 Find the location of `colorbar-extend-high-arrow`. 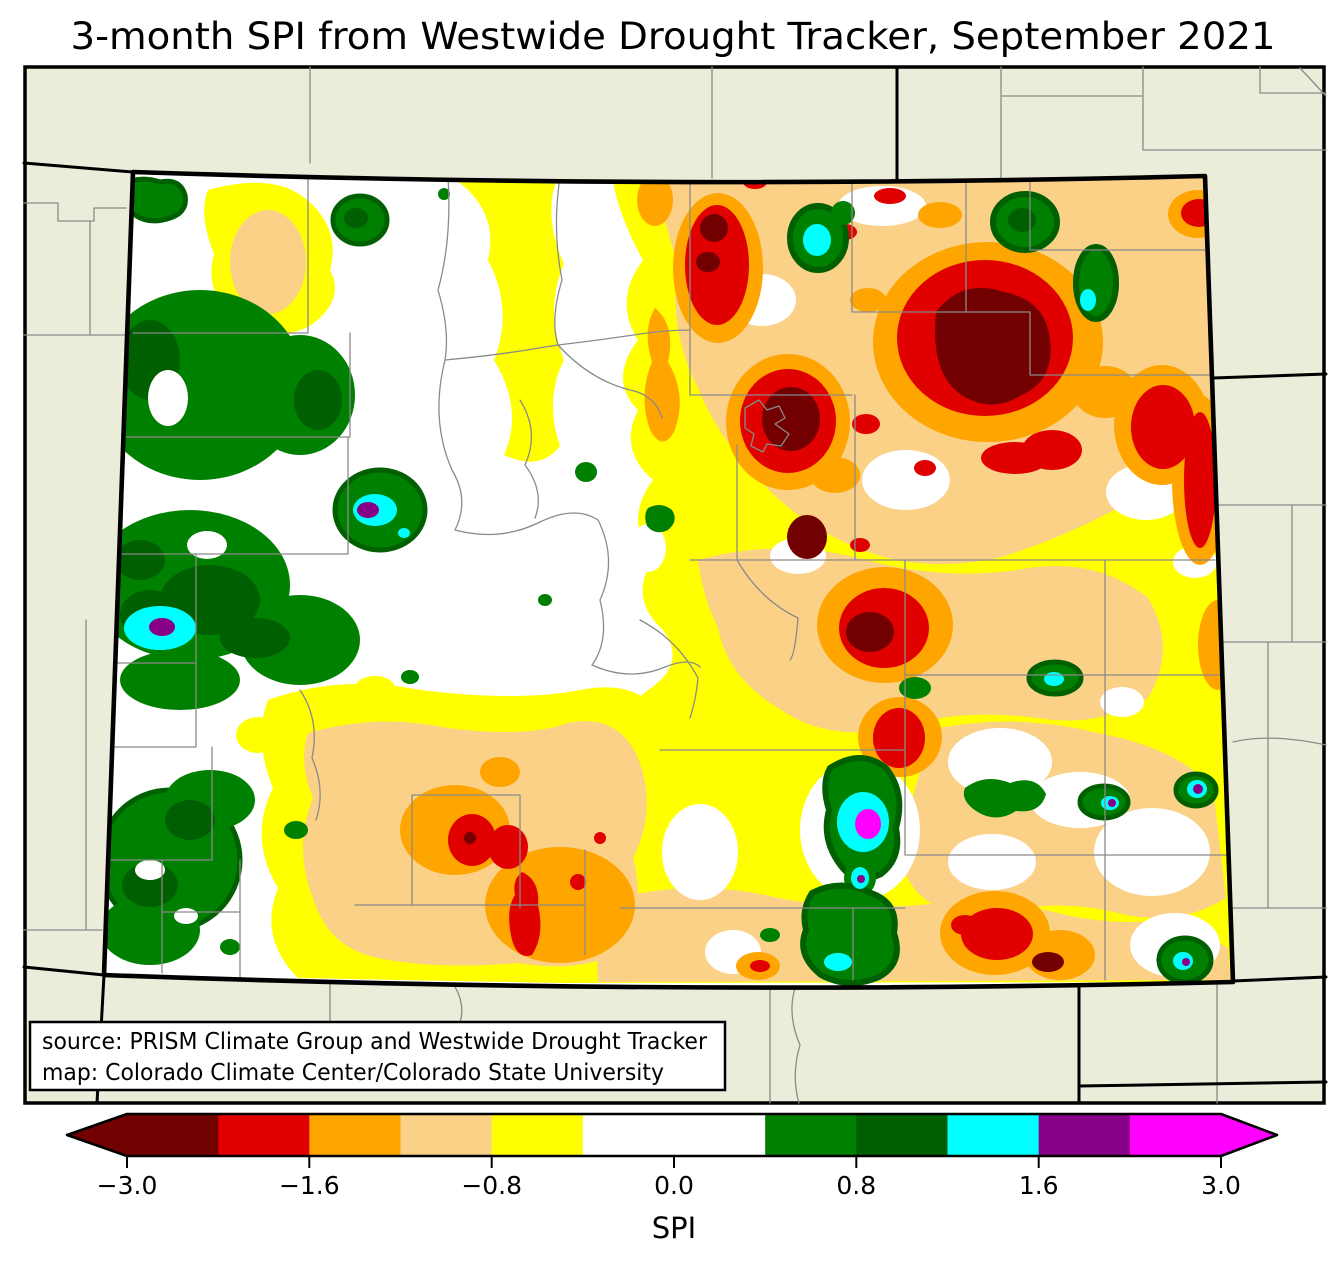

colorbar-extend-high-arrow is located at coordinates (1249, 1135).